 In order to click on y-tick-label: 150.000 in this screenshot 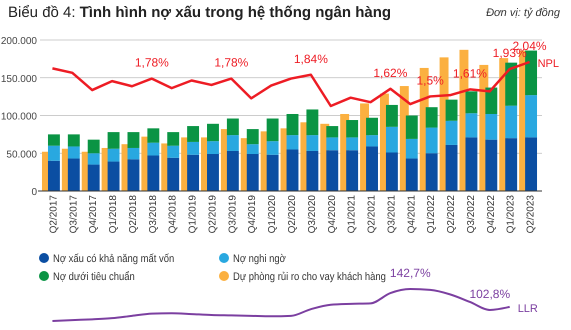, I will do `click(19, 79)`.